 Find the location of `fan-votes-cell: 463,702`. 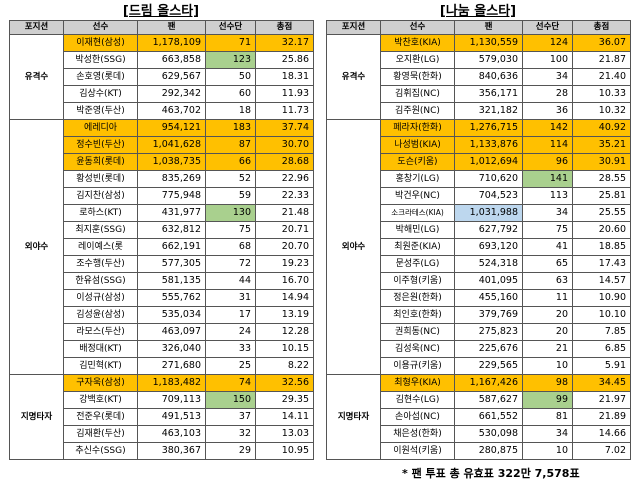

fan-votes-cell: 463,702 is located at coordinates (171, 111).